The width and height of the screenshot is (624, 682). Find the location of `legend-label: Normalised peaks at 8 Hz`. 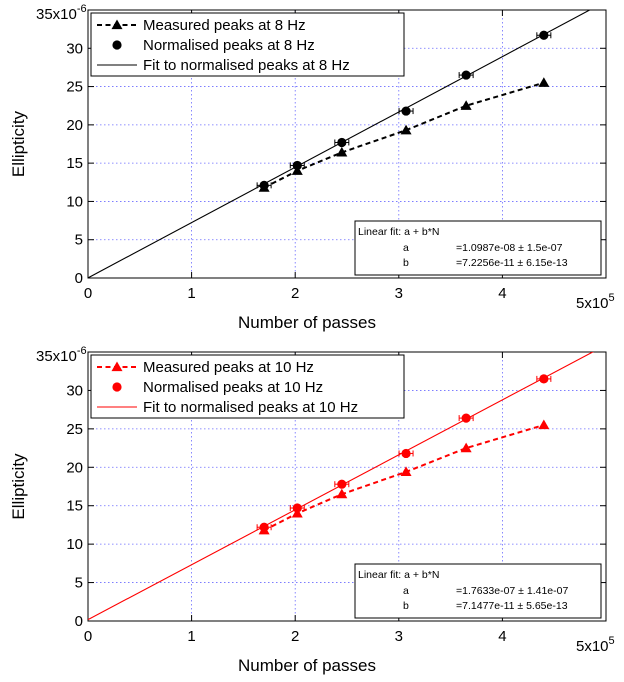

legend-label: Normalised peaks at 8 Hz is located at coordinates (229, 45).